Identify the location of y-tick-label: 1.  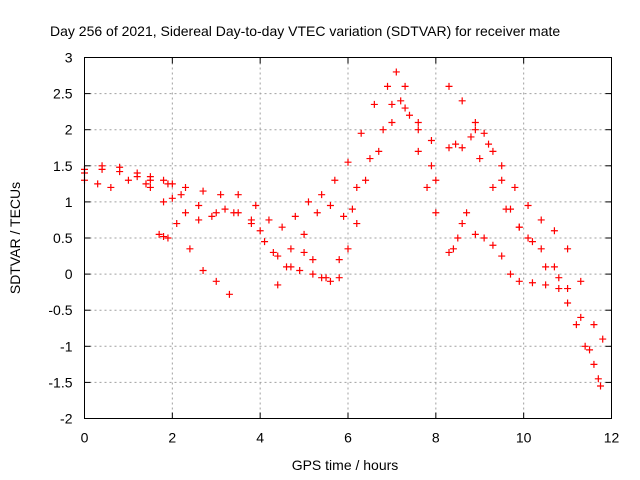
(69, 202).